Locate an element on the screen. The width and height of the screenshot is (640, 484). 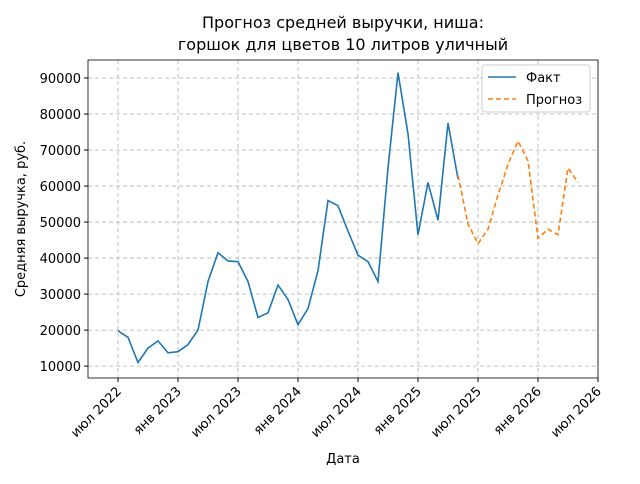
y-tick-label: 90000 is located at coordinates (60, 79).